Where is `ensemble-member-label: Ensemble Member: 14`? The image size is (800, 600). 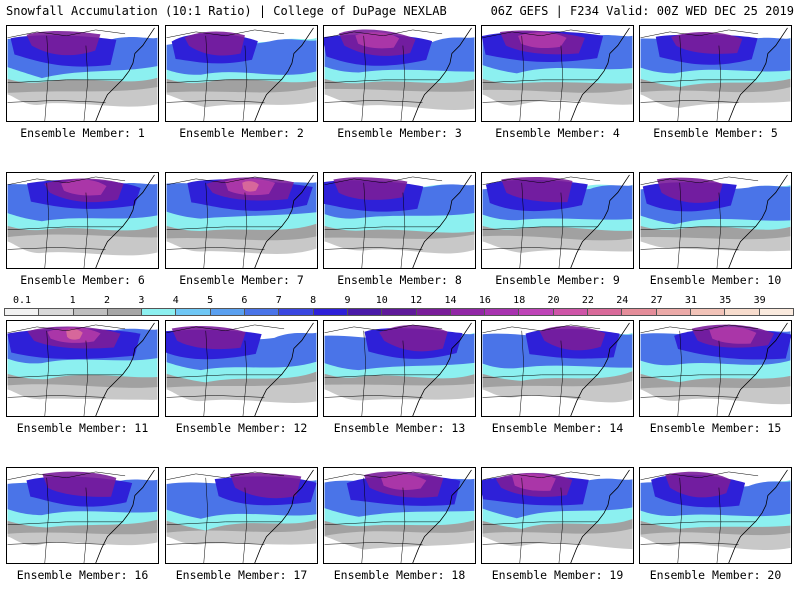 ensemble-member-label: Ensemble Member: 14 is located at coordinates (557, 428).